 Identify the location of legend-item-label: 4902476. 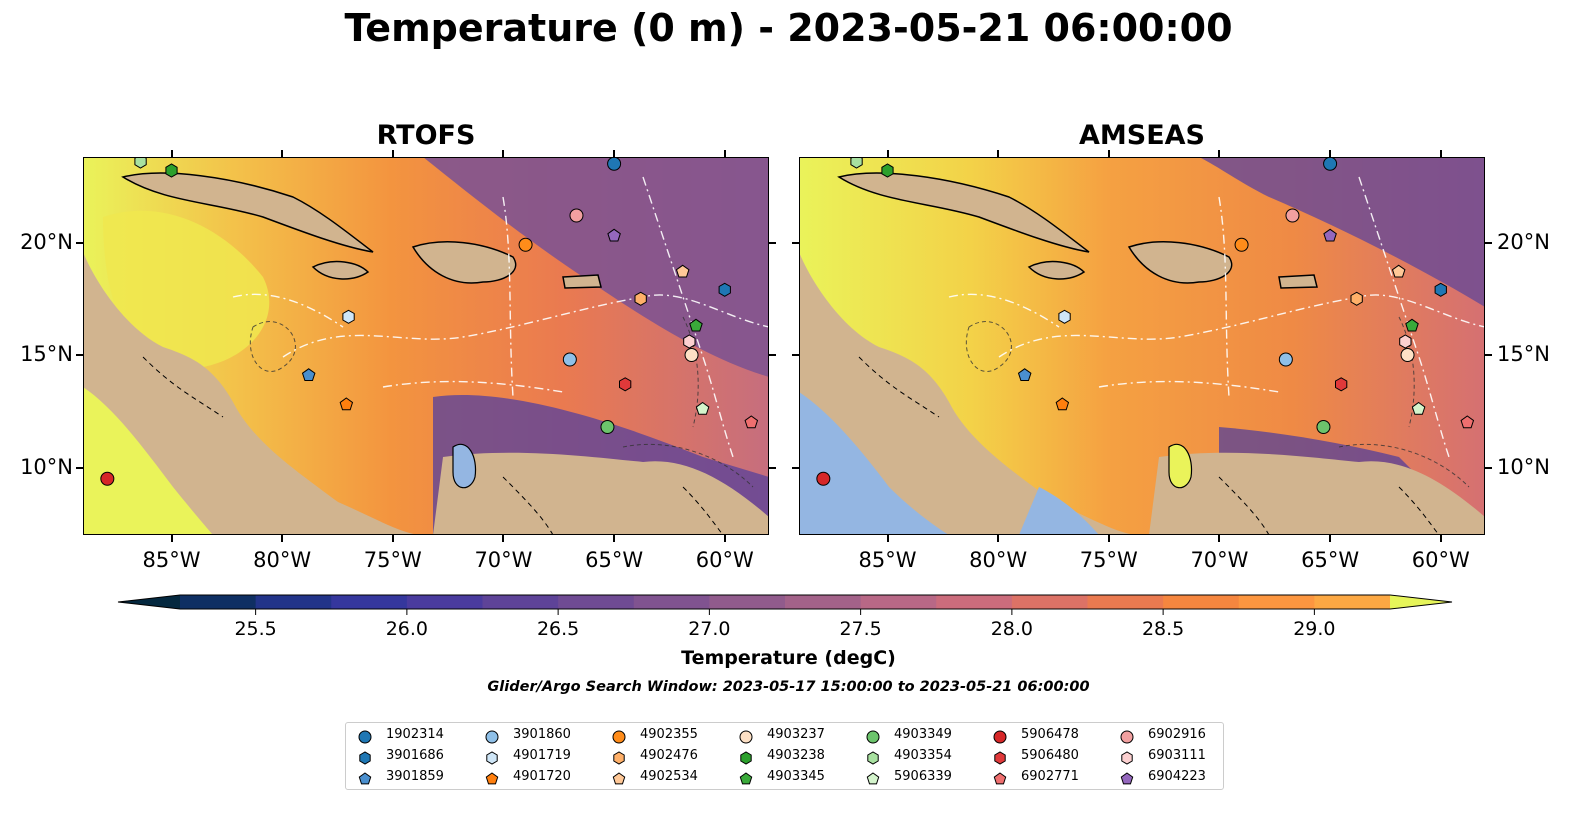
(669, 755).